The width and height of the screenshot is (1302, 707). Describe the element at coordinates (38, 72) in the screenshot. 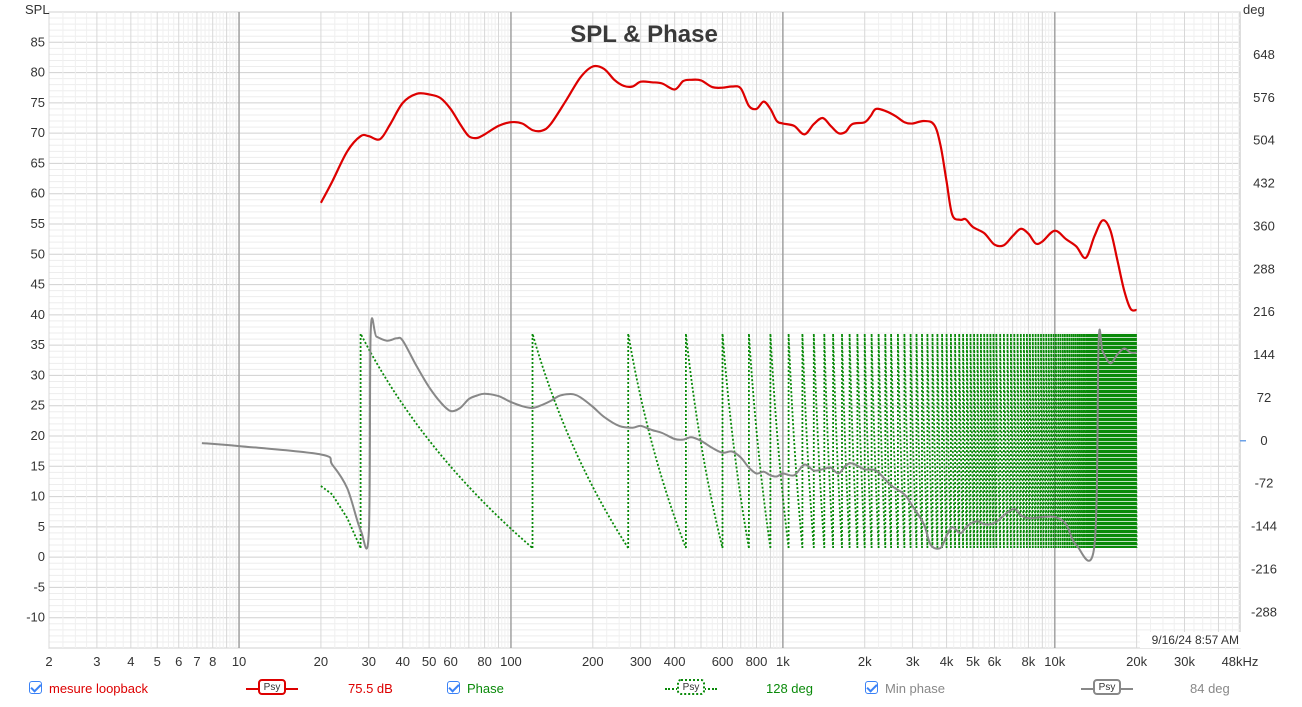

I see `y-left-tick-label: 80` at that location.